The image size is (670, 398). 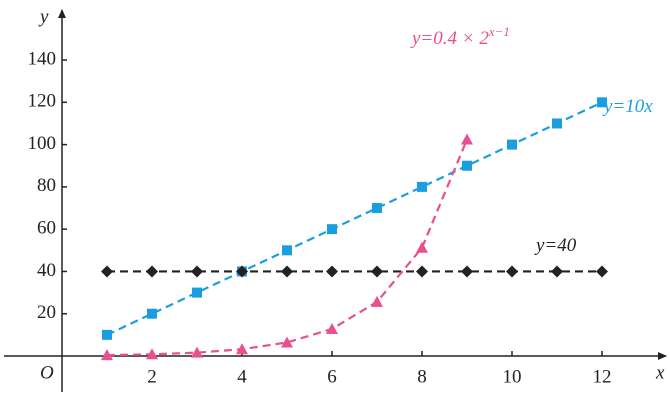 I want to click on y-axis-label: y, so click(x=43, y=16).